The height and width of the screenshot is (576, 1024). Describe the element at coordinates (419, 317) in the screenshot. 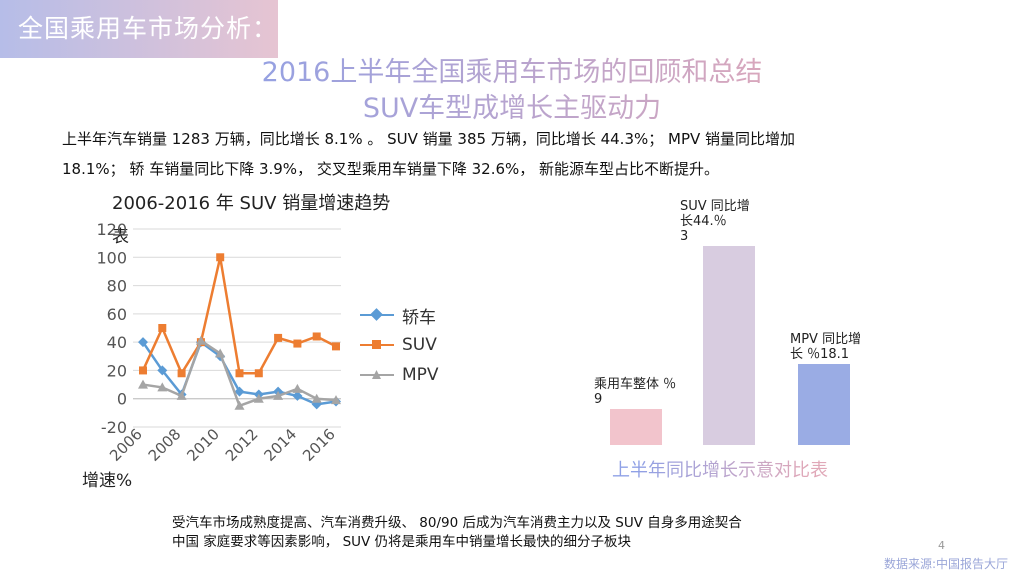

I see `legend-label: 轿车` at that location.